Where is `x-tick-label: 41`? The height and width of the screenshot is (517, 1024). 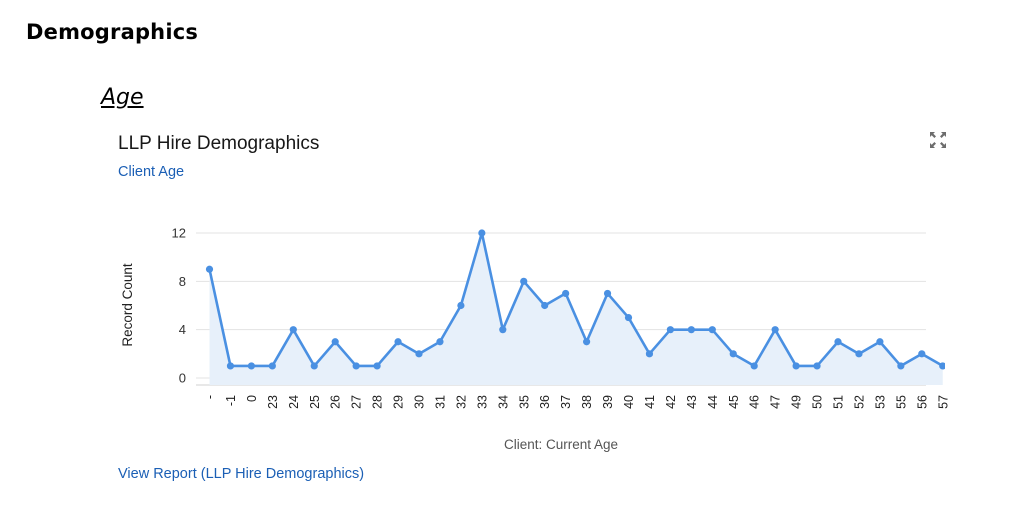 x-tick-label: 41 is located at coordinates (650, 402).